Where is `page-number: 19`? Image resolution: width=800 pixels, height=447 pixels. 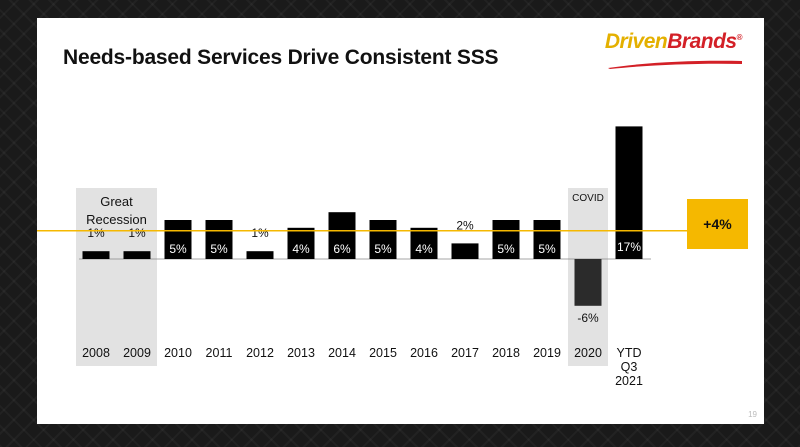
page-number: 19 is located at coordinates (752, 414).